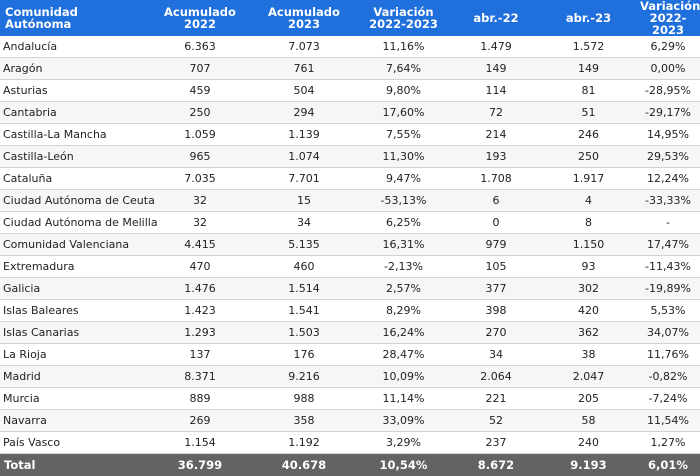 This screenshot has height=476, width=700. I want to click on value-cell: 1,27%, so click(668, 443).